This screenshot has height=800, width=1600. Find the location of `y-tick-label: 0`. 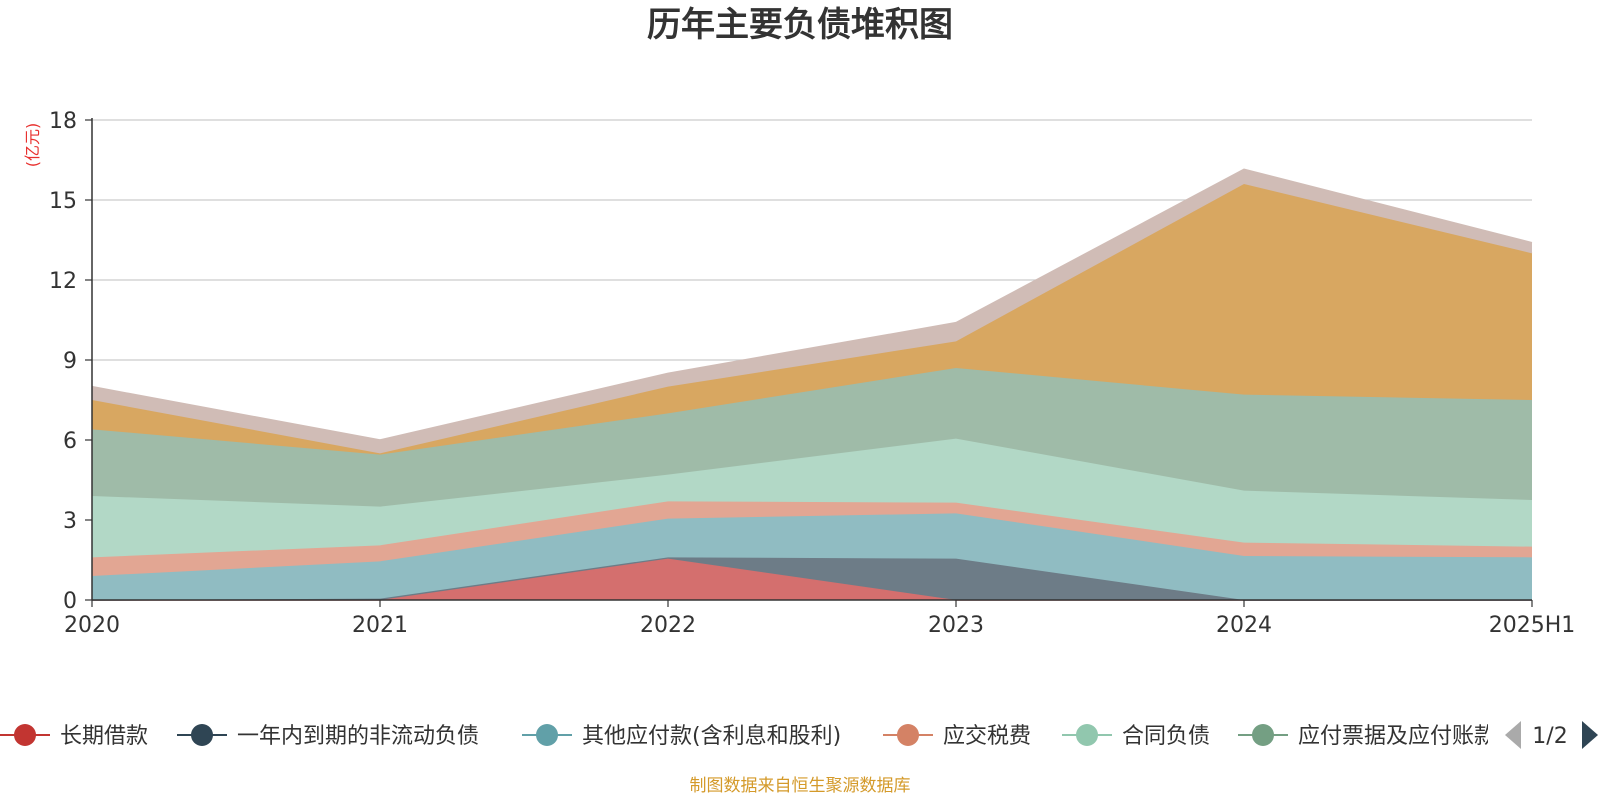

y-tick-label: 0 is located at coordinates (70, 601).